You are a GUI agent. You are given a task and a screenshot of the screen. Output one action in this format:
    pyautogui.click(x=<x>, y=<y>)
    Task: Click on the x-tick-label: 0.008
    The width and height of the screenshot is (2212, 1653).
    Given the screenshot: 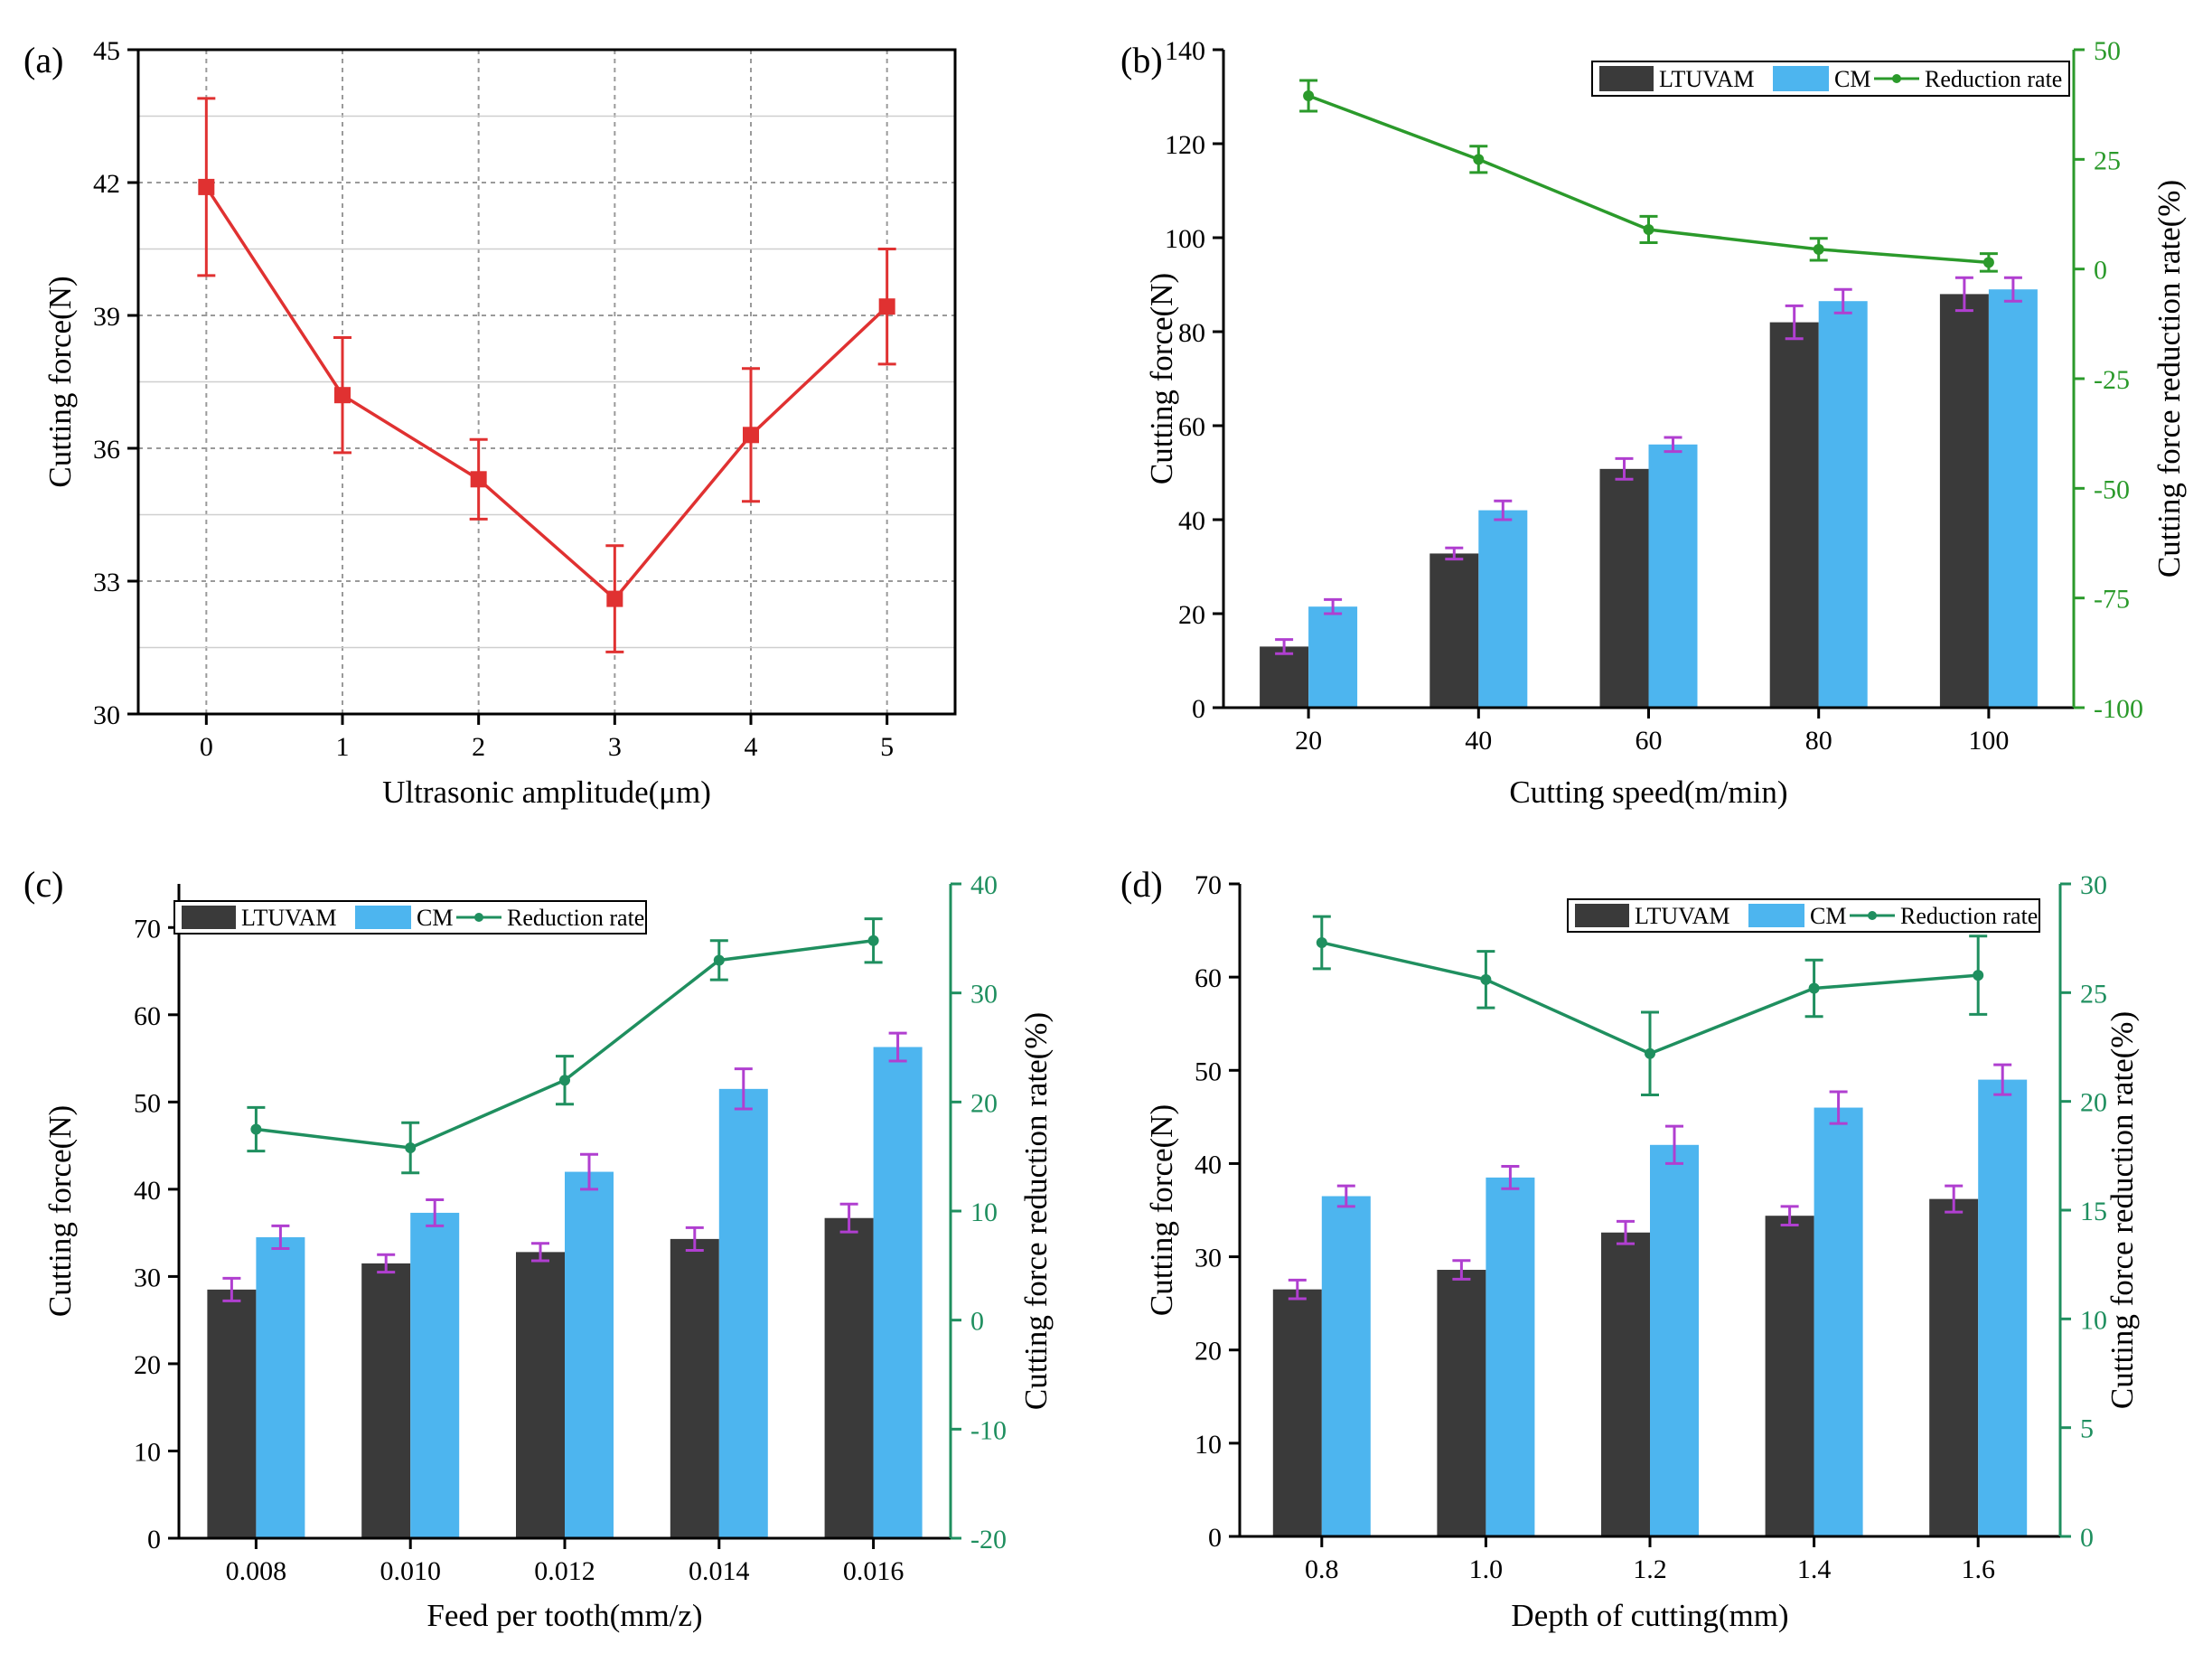 What is the action you would take?
    pyautogui.click(x=256, y=1571)
    